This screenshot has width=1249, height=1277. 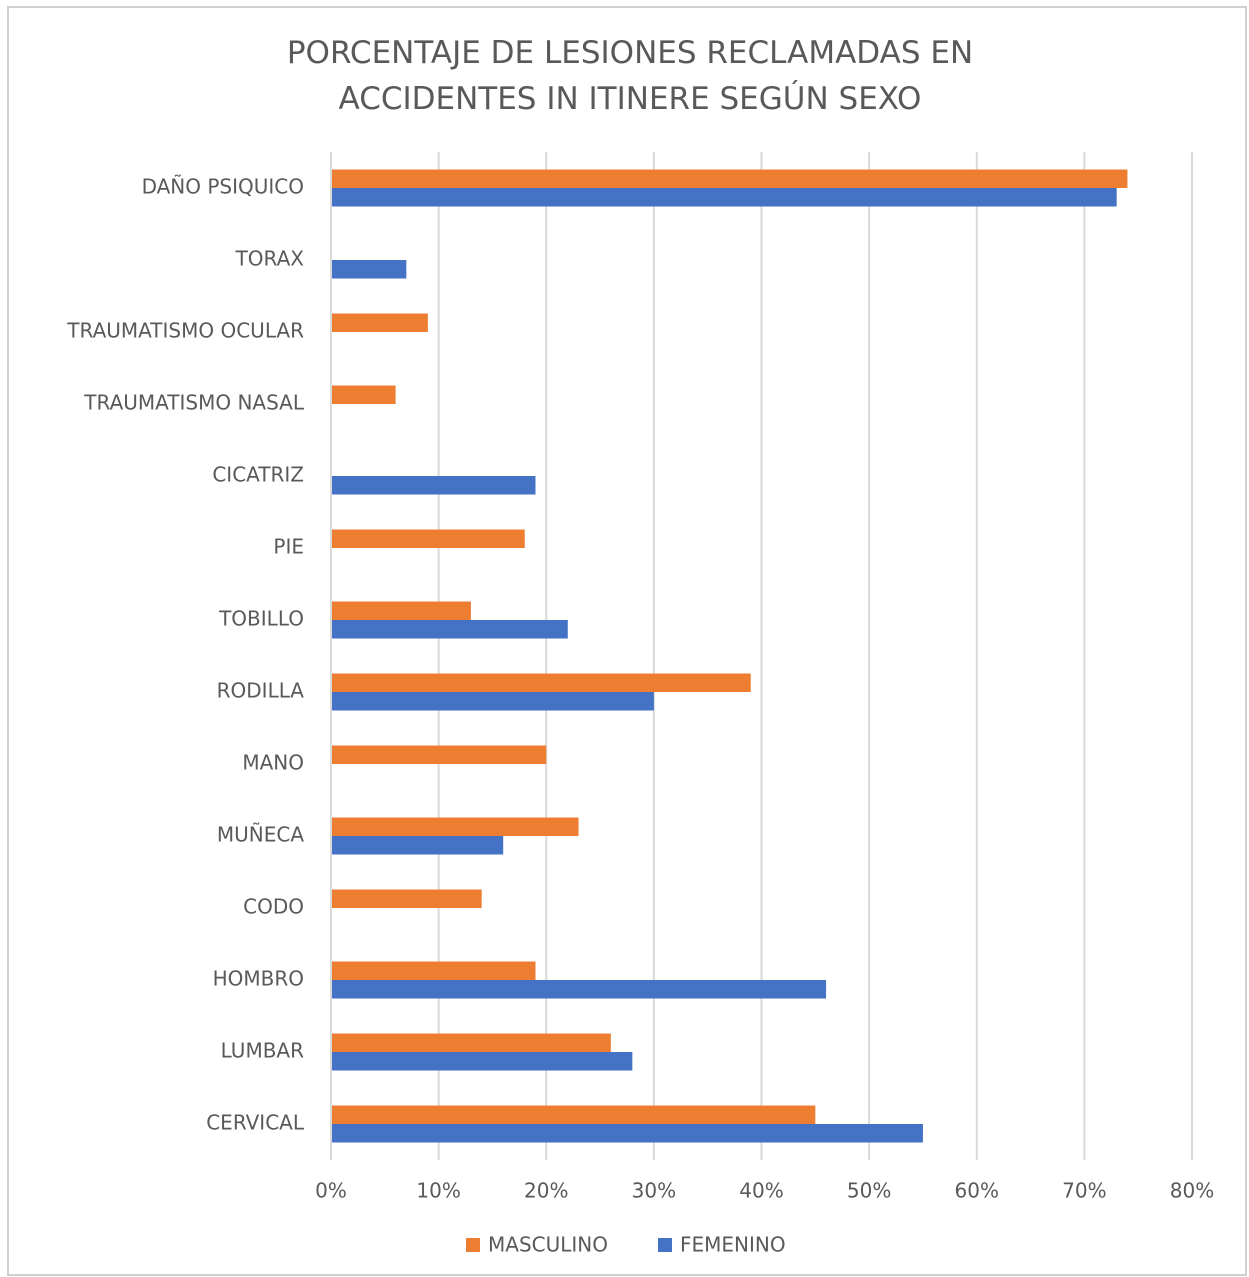 What do you see at coordinates (733, 1245) in the screenshot?
I see `legend-label: FEMENINO` at bounding box center [733, 1245].